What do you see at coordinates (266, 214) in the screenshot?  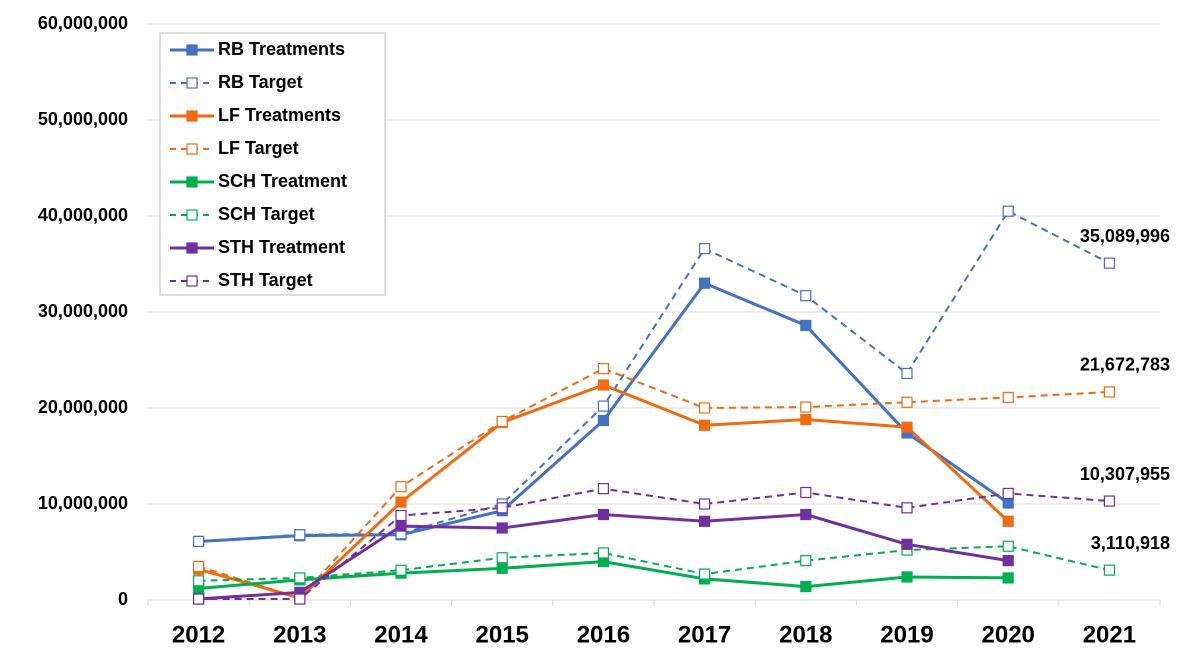 I see `legend-label: SCH Target` at bounding box center [266, 214].